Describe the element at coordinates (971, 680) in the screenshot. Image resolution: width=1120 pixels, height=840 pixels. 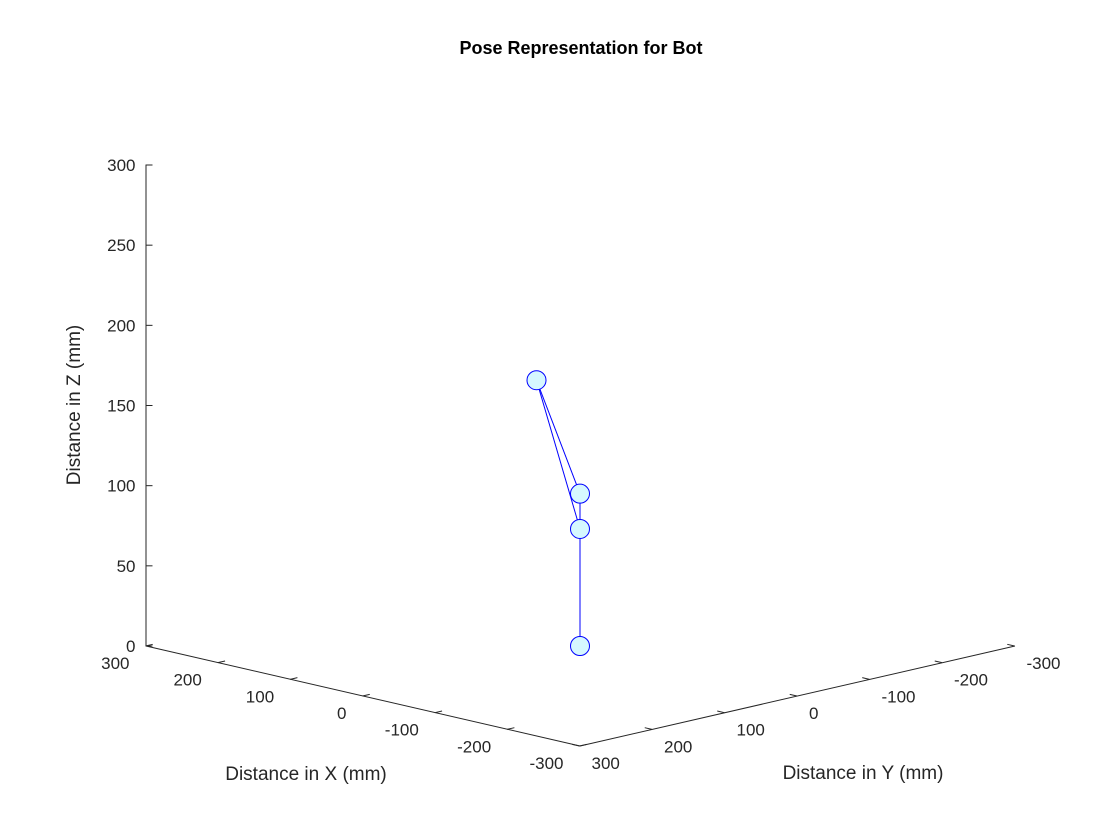
I see `y-tick-label: -200` at that location.